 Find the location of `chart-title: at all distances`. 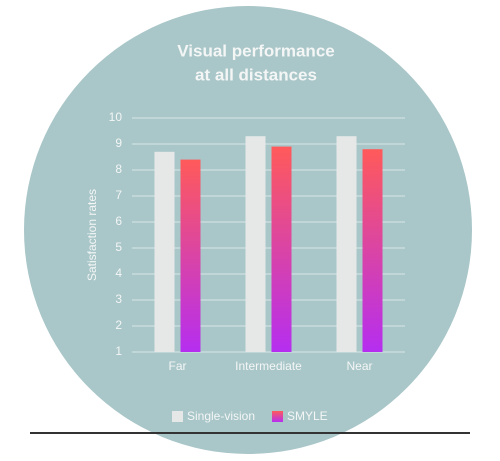

chart-title: at all distances is located at coordinates (256, 74).